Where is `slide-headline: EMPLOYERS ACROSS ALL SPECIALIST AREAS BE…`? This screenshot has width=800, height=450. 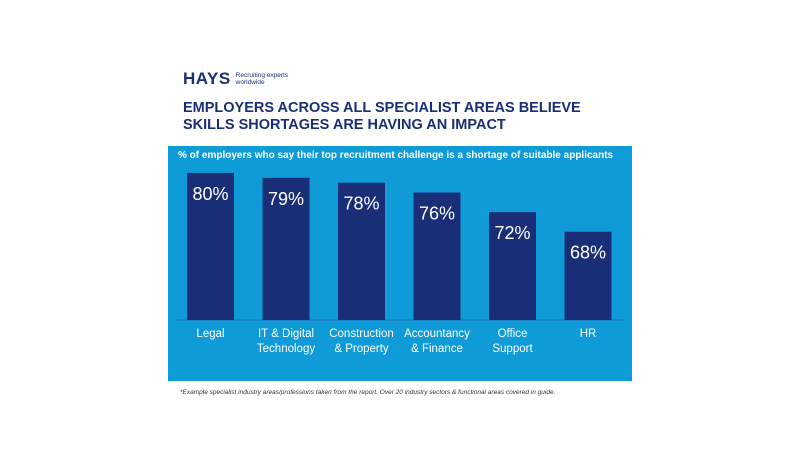 slide-headline: EMPLOYERS ACROSS ALL SPECIALIST AREAS BE… is located at coordinates (413, 117).